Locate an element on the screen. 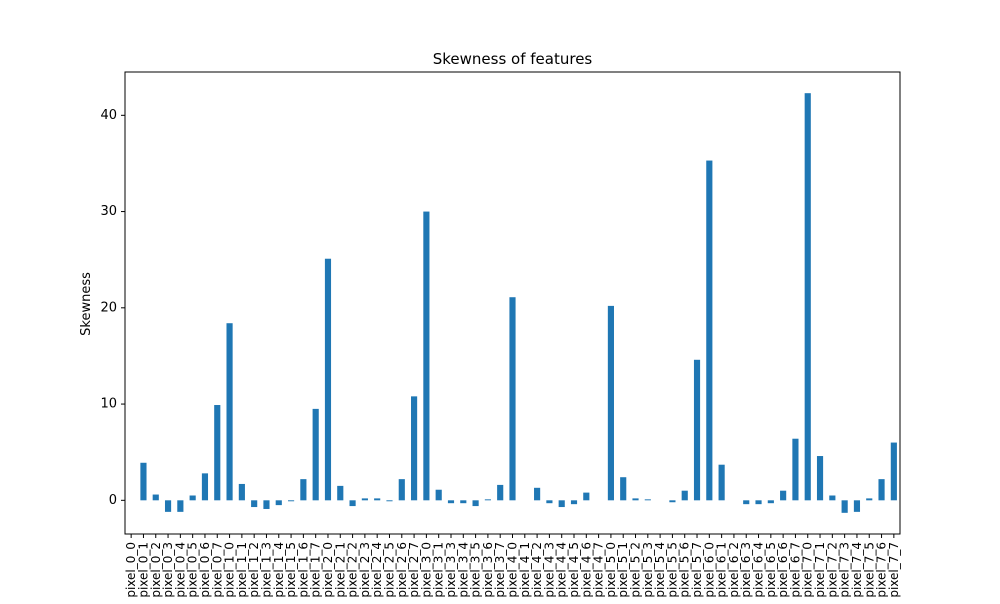  x-tick-label: pixel_4_7 is located at coordinates (599, 570).